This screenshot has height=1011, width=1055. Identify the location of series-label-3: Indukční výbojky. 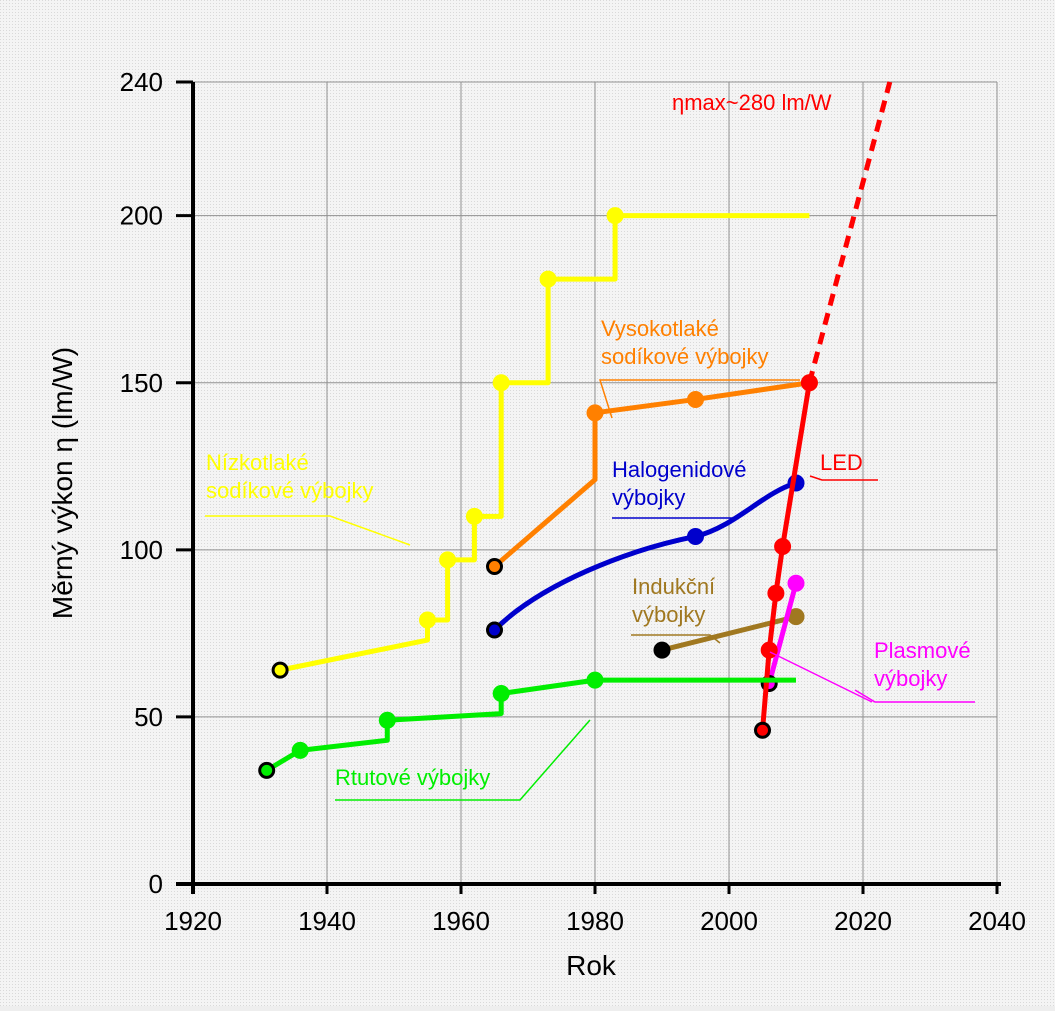
(676, 609).